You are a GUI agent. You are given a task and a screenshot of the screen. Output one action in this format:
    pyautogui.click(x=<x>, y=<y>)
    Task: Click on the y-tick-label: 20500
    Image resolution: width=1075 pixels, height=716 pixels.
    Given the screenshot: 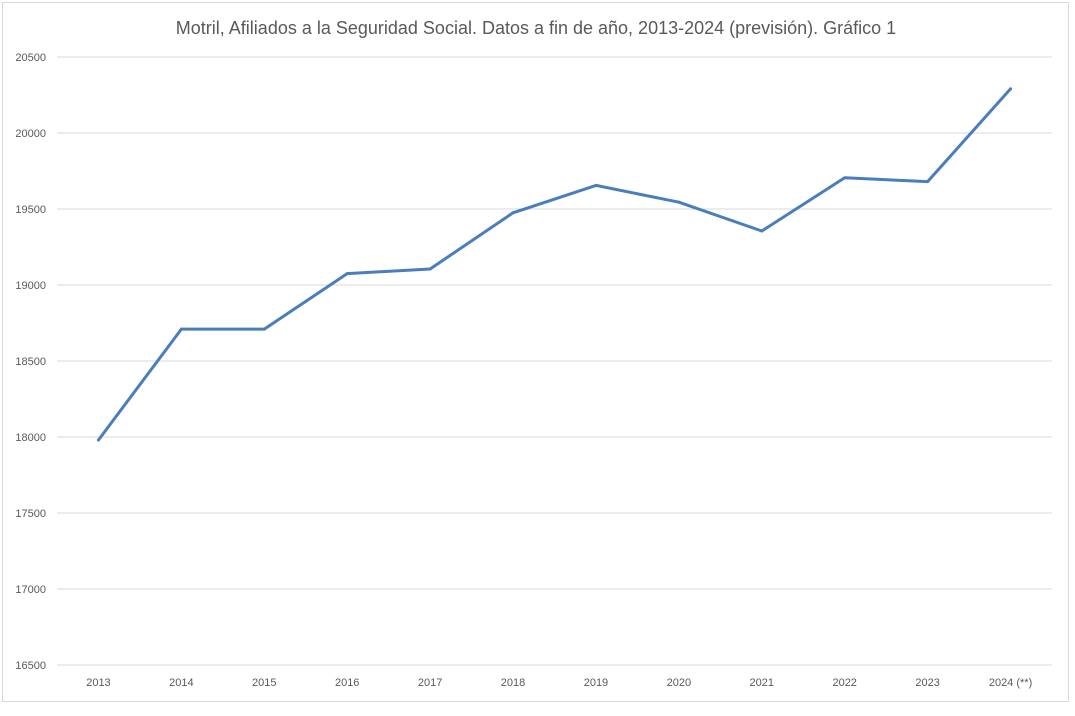 What is the action you would take?
    pyautogui.click(x=30, y=58)
    